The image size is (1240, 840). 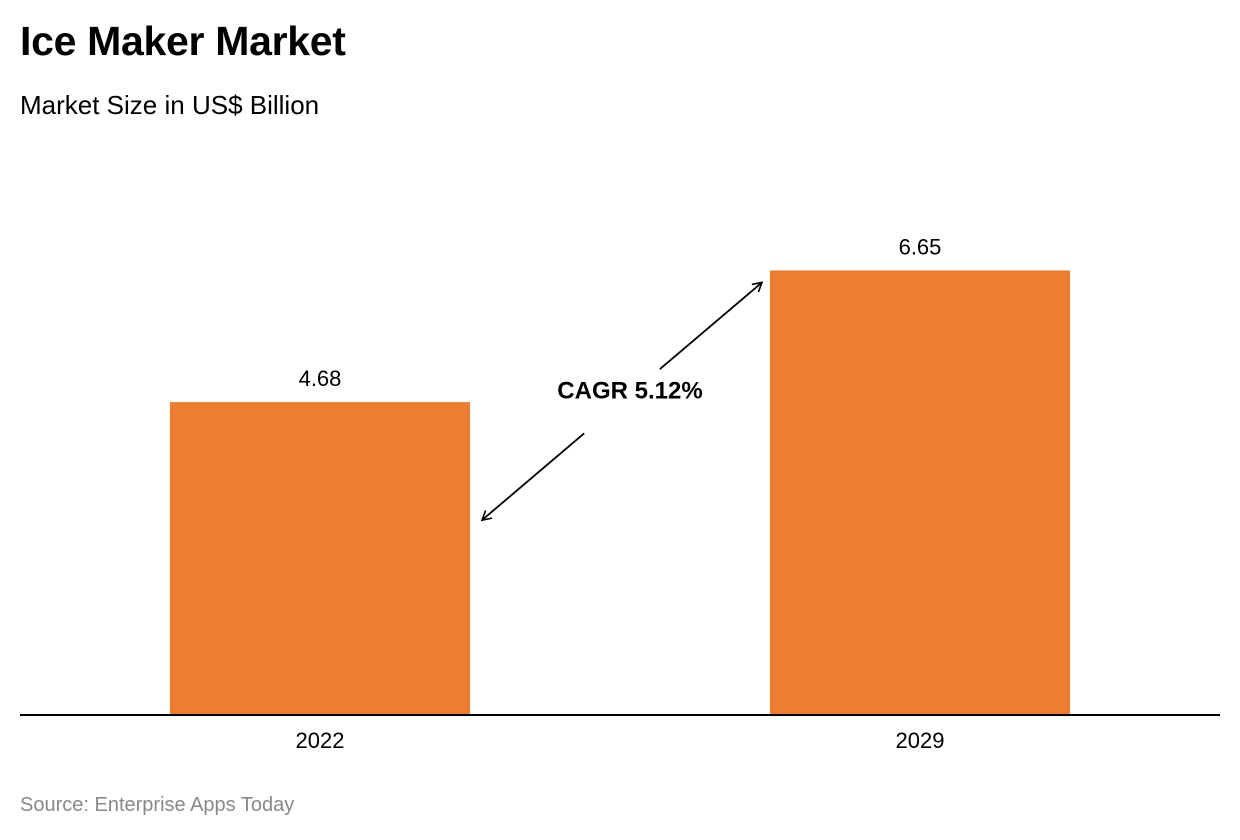 I want to click on bar-2029, so click(x=920, y=492).